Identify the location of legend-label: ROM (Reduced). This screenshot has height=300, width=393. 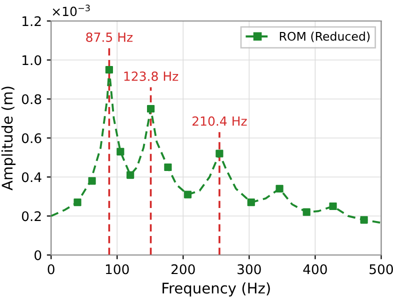
(325, 37).